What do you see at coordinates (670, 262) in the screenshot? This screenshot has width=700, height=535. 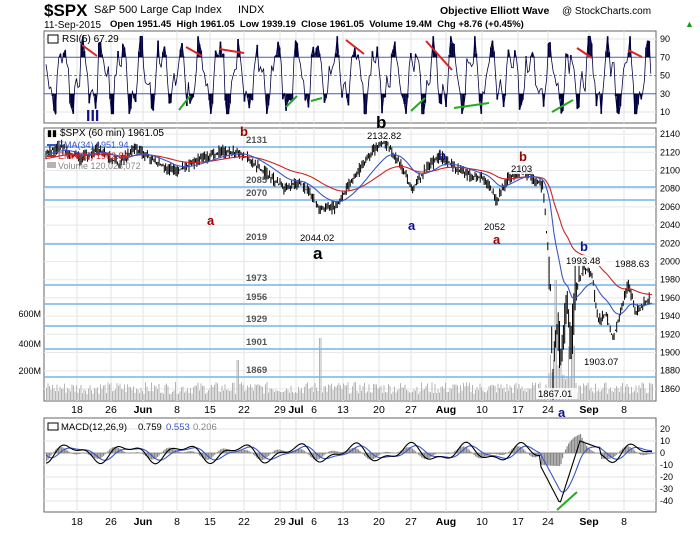 I see `price-tick-label: 2000` at bounding box center [670, 262].